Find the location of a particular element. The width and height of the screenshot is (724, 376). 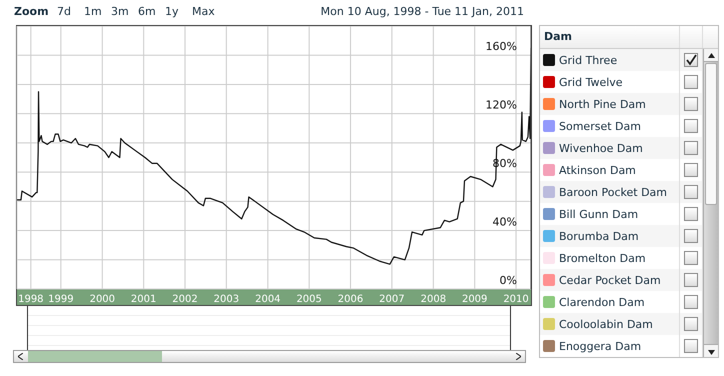

text: Zoom is located at coordinates (31, 11).